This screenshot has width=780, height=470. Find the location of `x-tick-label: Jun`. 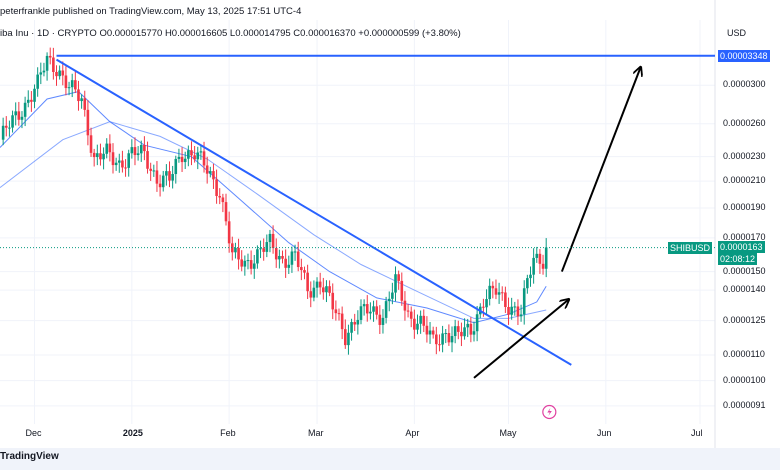

x-tick-label: Jun is located at coordinates (604, 433).